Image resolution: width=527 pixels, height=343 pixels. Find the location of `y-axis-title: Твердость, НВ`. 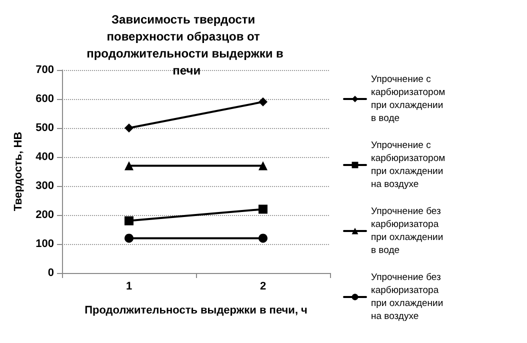

y-axis-title: Твердость, НВ is located at coordinates (18, 172).